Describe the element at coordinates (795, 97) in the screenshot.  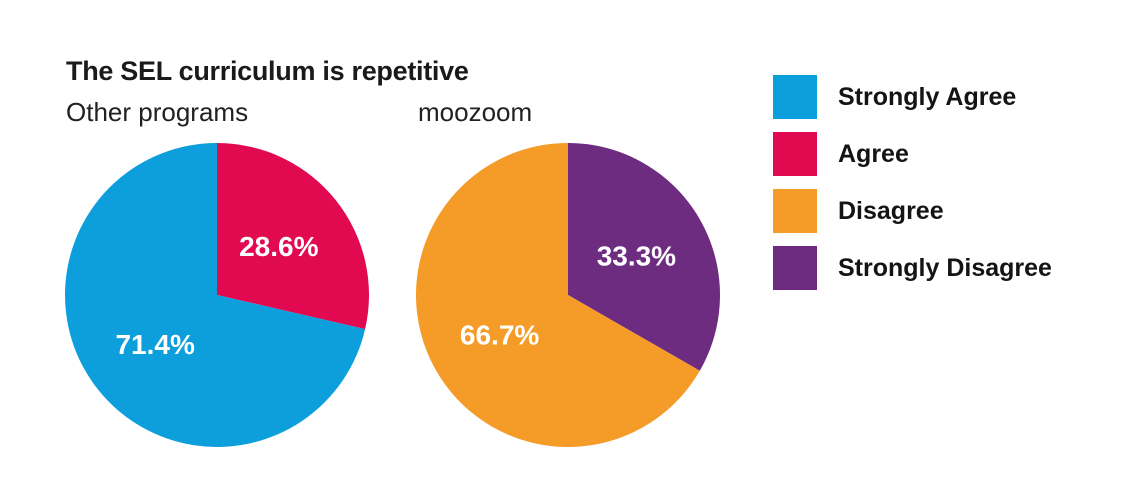
I see `legend-swatch-strongly-agree` at that location.